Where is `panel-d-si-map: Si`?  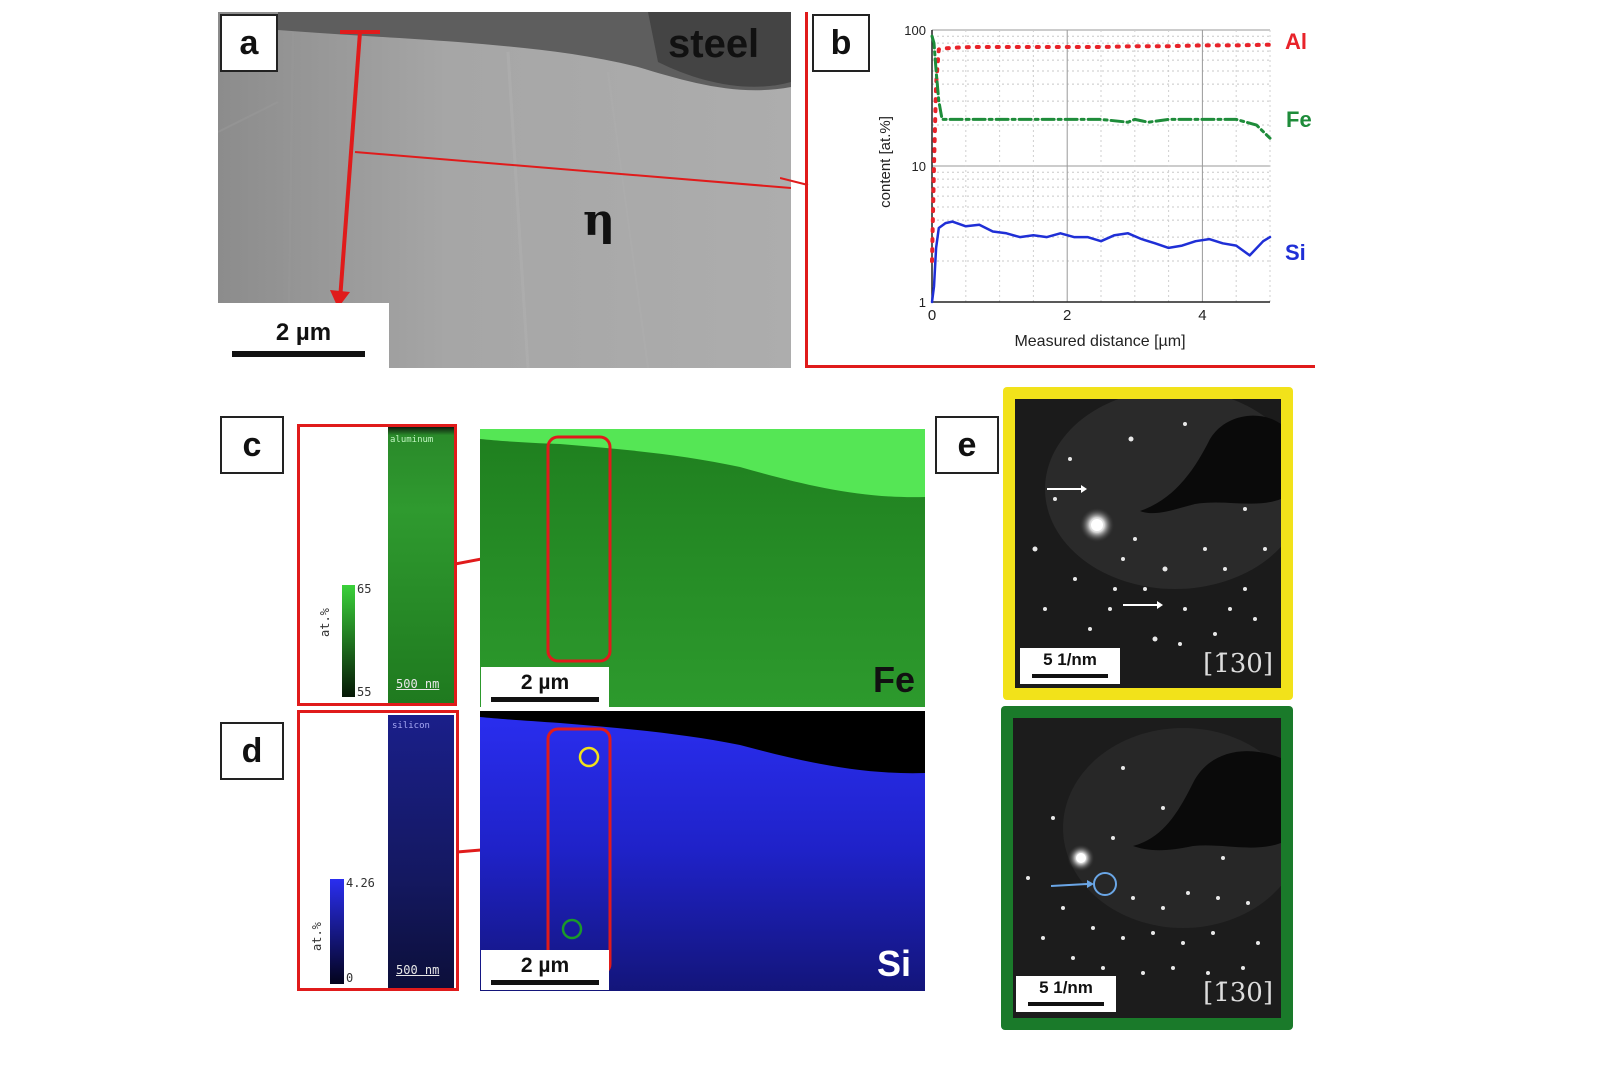 panel-d-si-map: Si is located at coordinates (702, 851).